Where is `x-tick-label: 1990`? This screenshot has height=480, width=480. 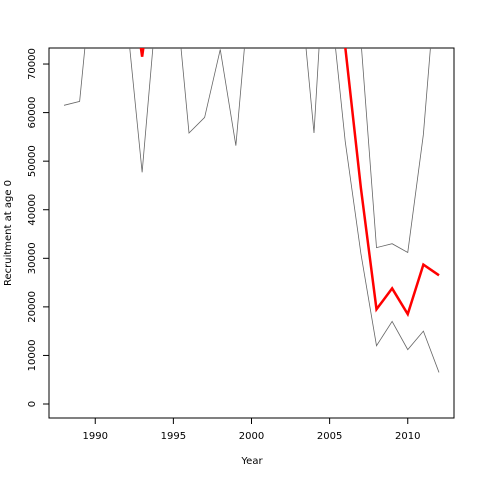 x-tick-label: 1990 is located at coordinates (95, 436).